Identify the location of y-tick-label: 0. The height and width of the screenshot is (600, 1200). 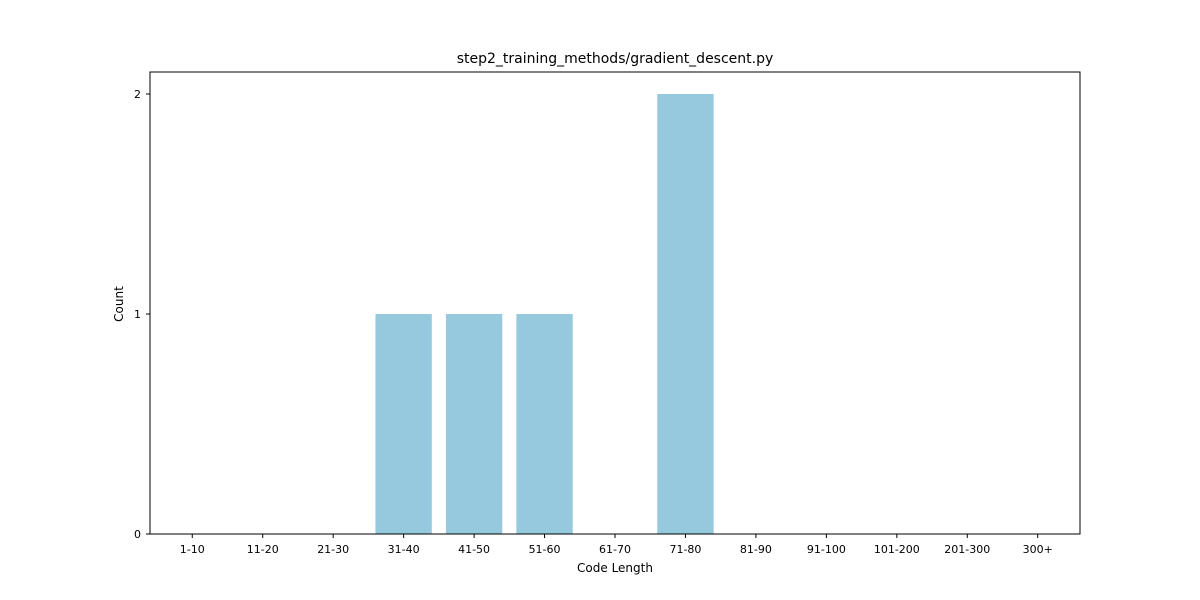
(137, 534).